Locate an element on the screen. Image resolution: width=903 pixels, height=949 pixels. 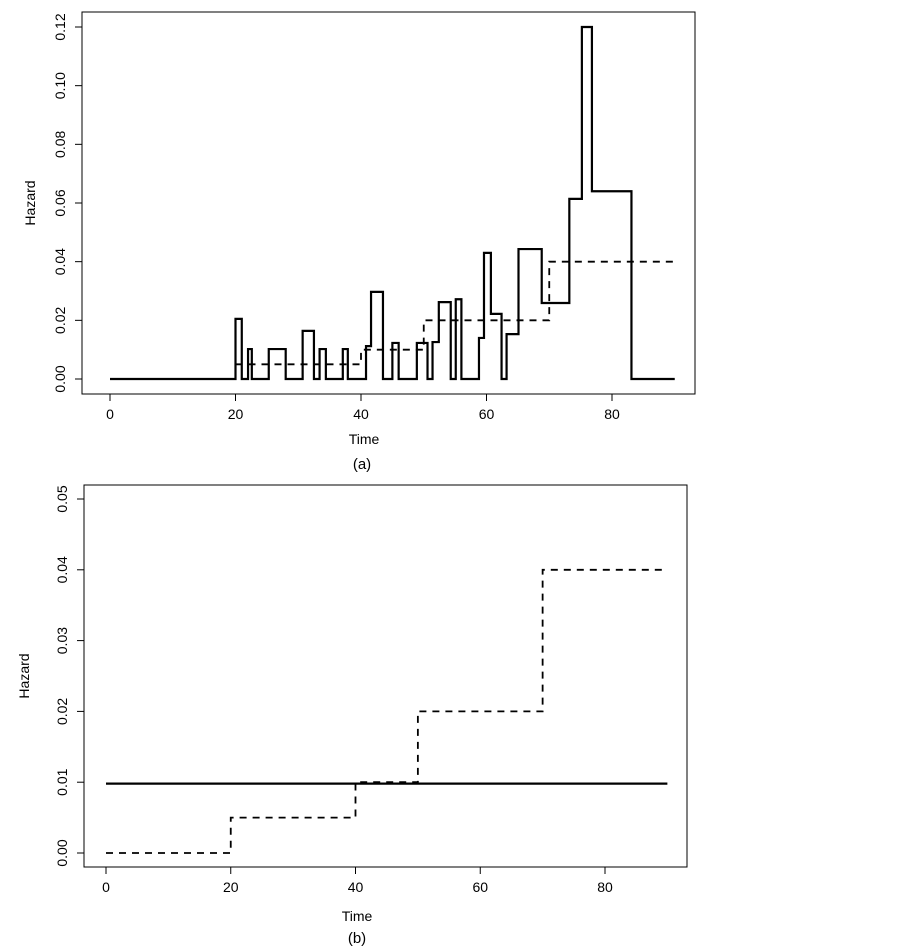
panel-caption: (a) is located at coordinates (362, 464).